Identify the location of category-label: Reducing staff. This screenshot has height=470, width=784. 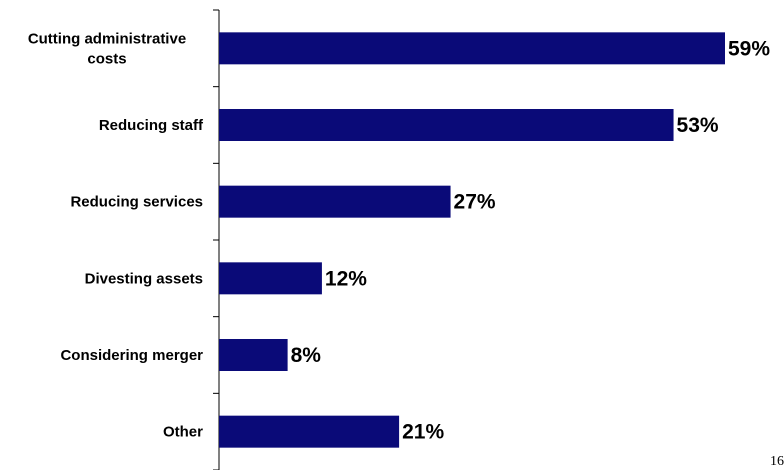
(151, 125).